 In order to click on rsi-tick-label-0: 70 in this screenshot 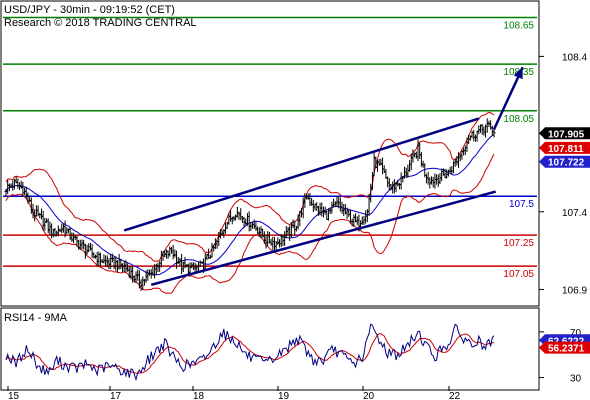, I will do `click(576, 333)`.